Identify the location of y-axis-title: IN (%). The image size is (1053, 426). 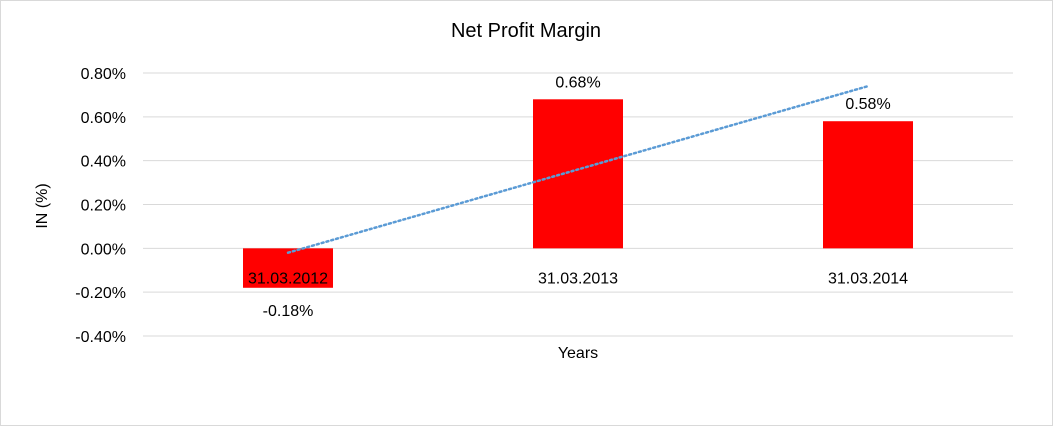
(42, 205).